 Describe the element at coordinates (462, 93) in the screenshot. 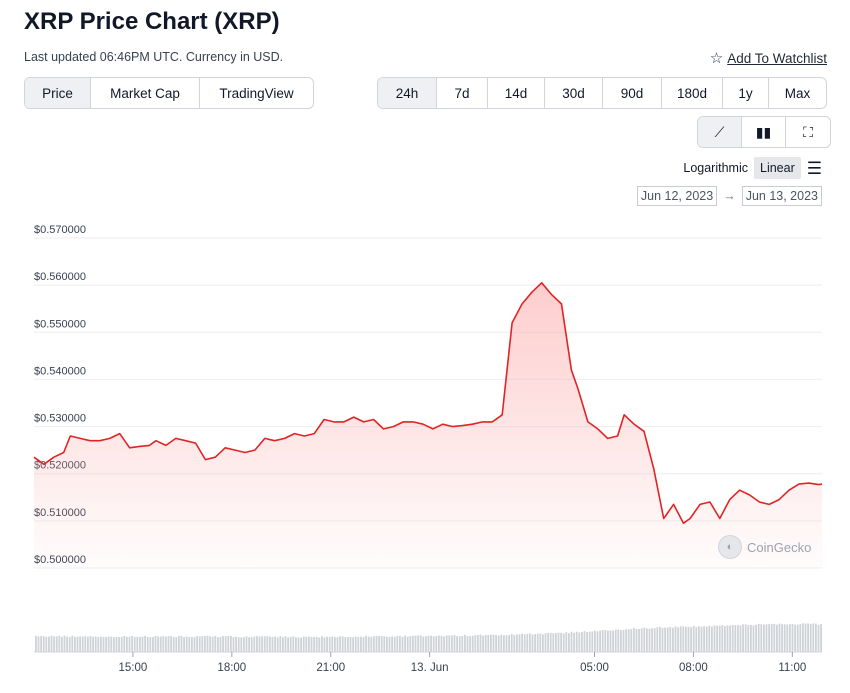

I see `range-7d-button: 7d` at that location.